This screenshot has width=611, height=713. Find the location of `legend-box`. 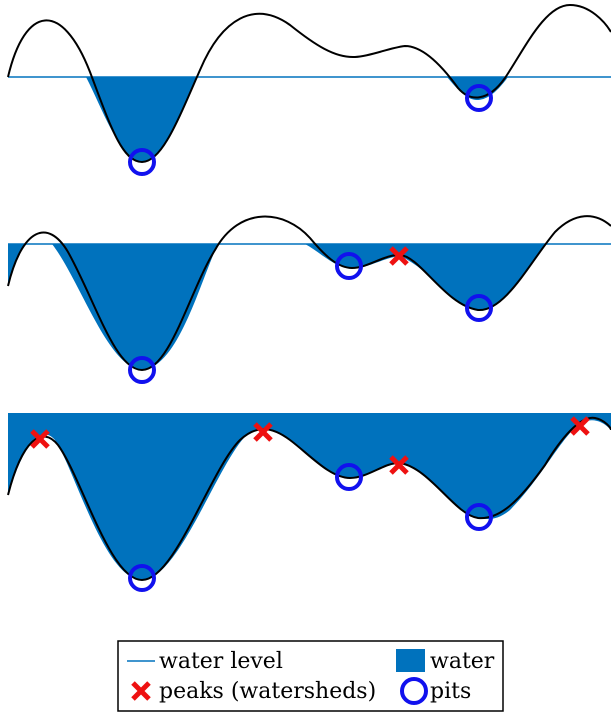

legend-box is located at coordinates (310, 676).